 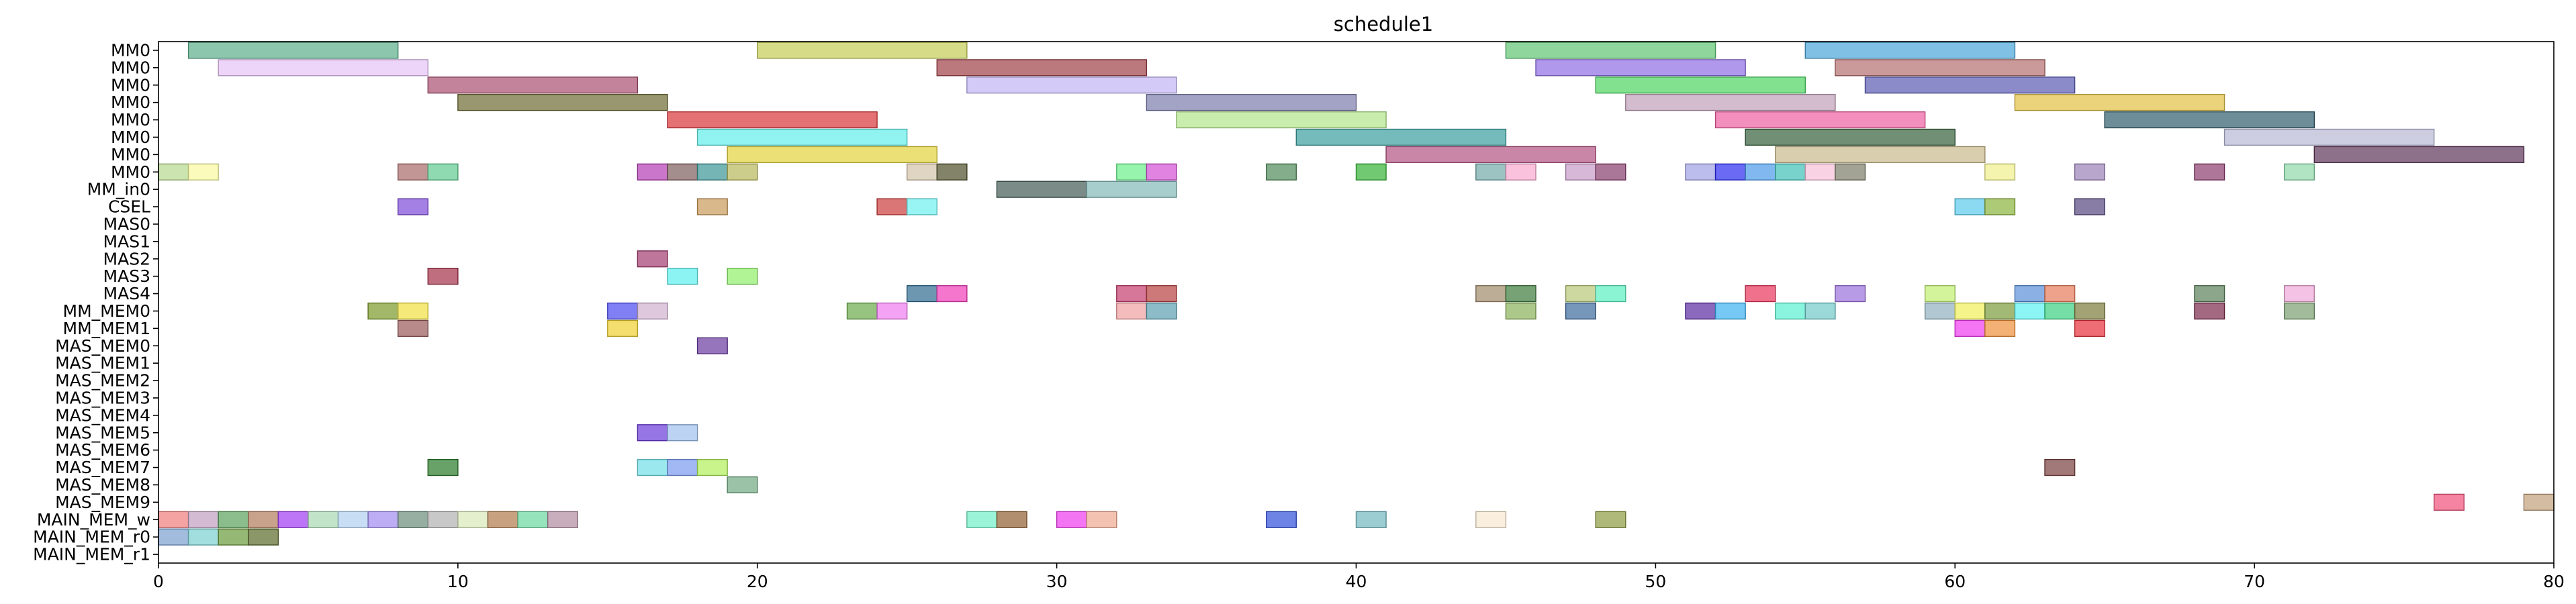 What do you see at coordinates (126, 276) in the screenshot?
I see `y-tick-label: MAS3` at bounding box center [126, 276].